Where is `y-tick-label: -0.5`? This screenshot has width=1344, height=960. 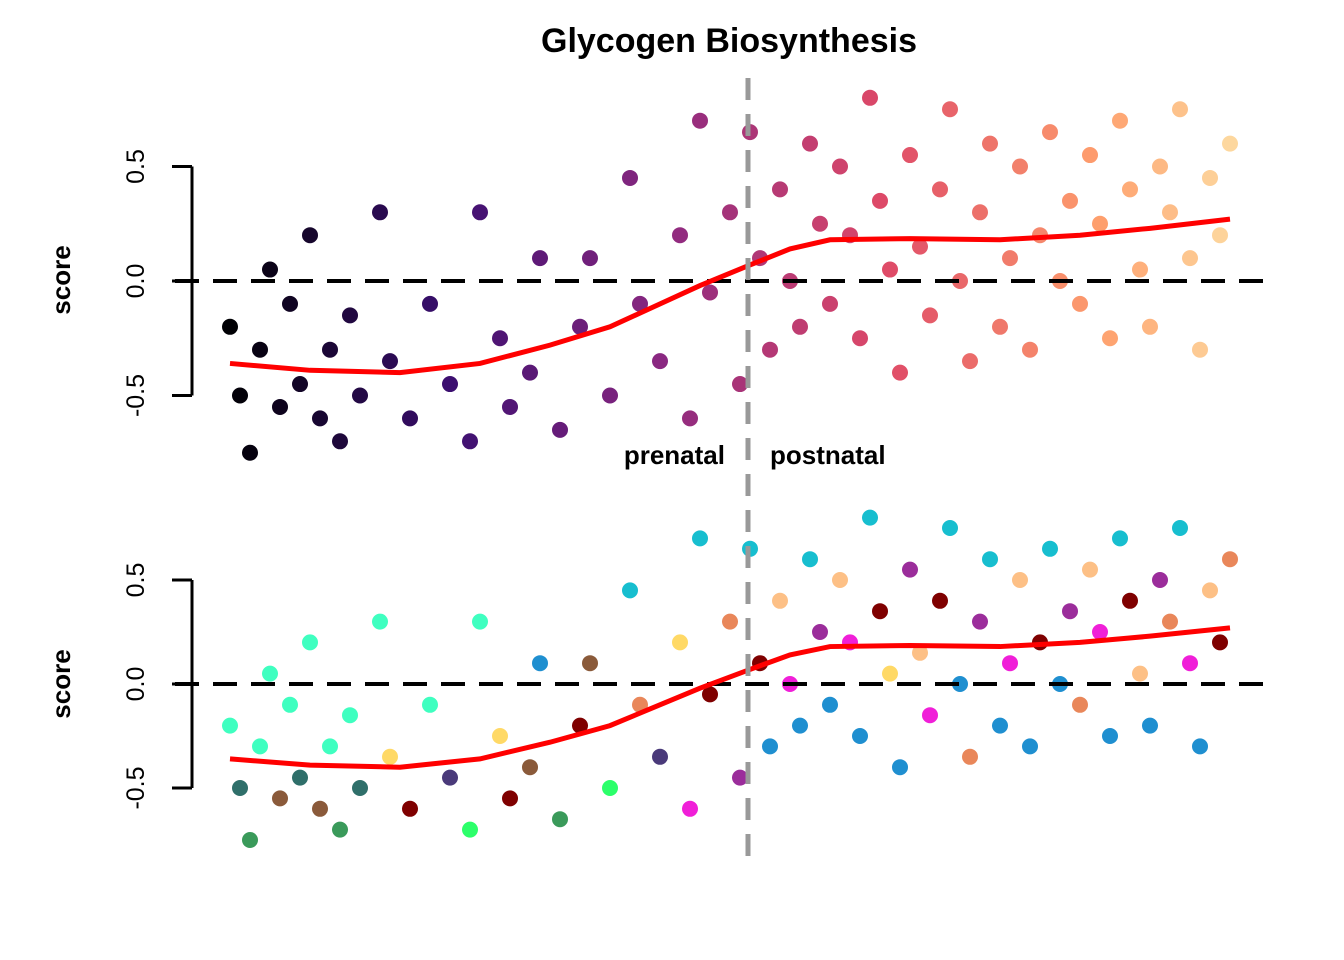
y-tick-label: -0.5 is located at coordinates (136, 395).